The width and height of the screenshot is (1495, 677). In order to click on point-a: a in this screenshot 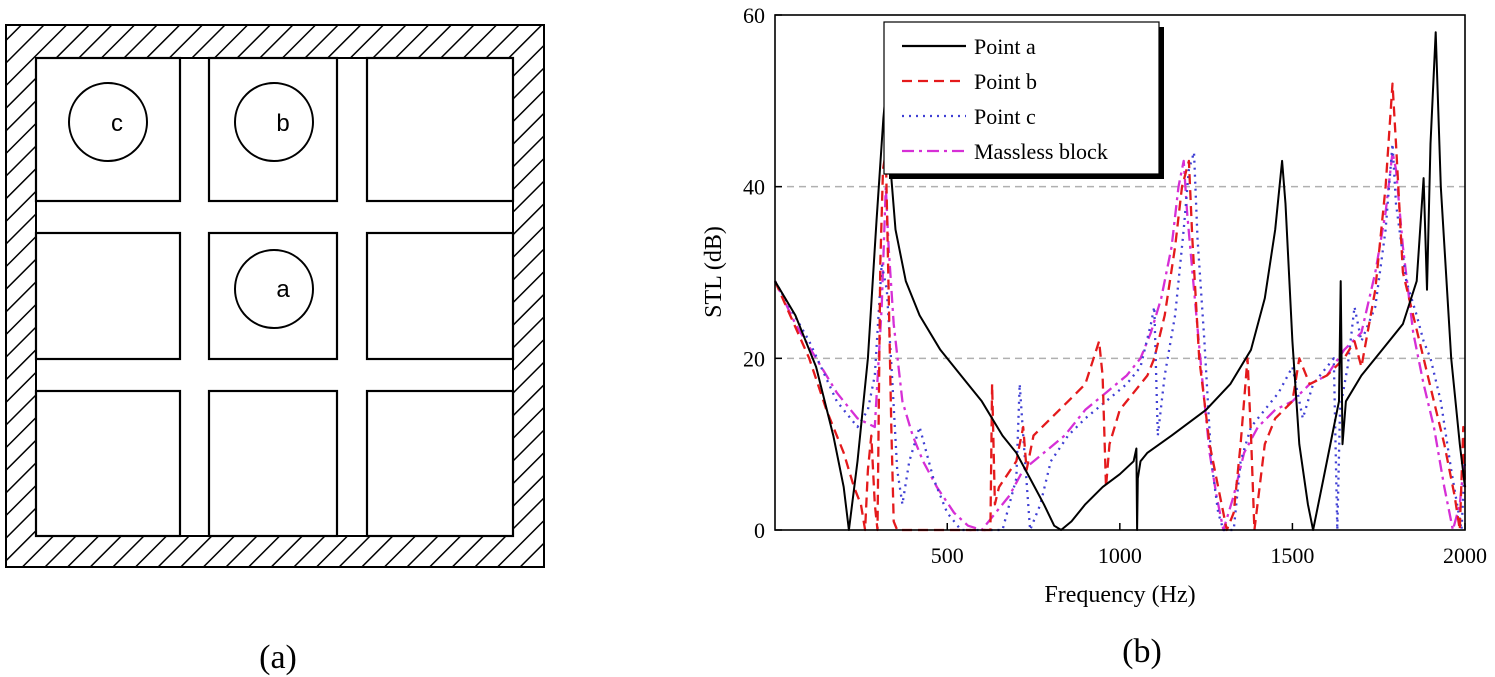, I will do `click(274, 289)`.